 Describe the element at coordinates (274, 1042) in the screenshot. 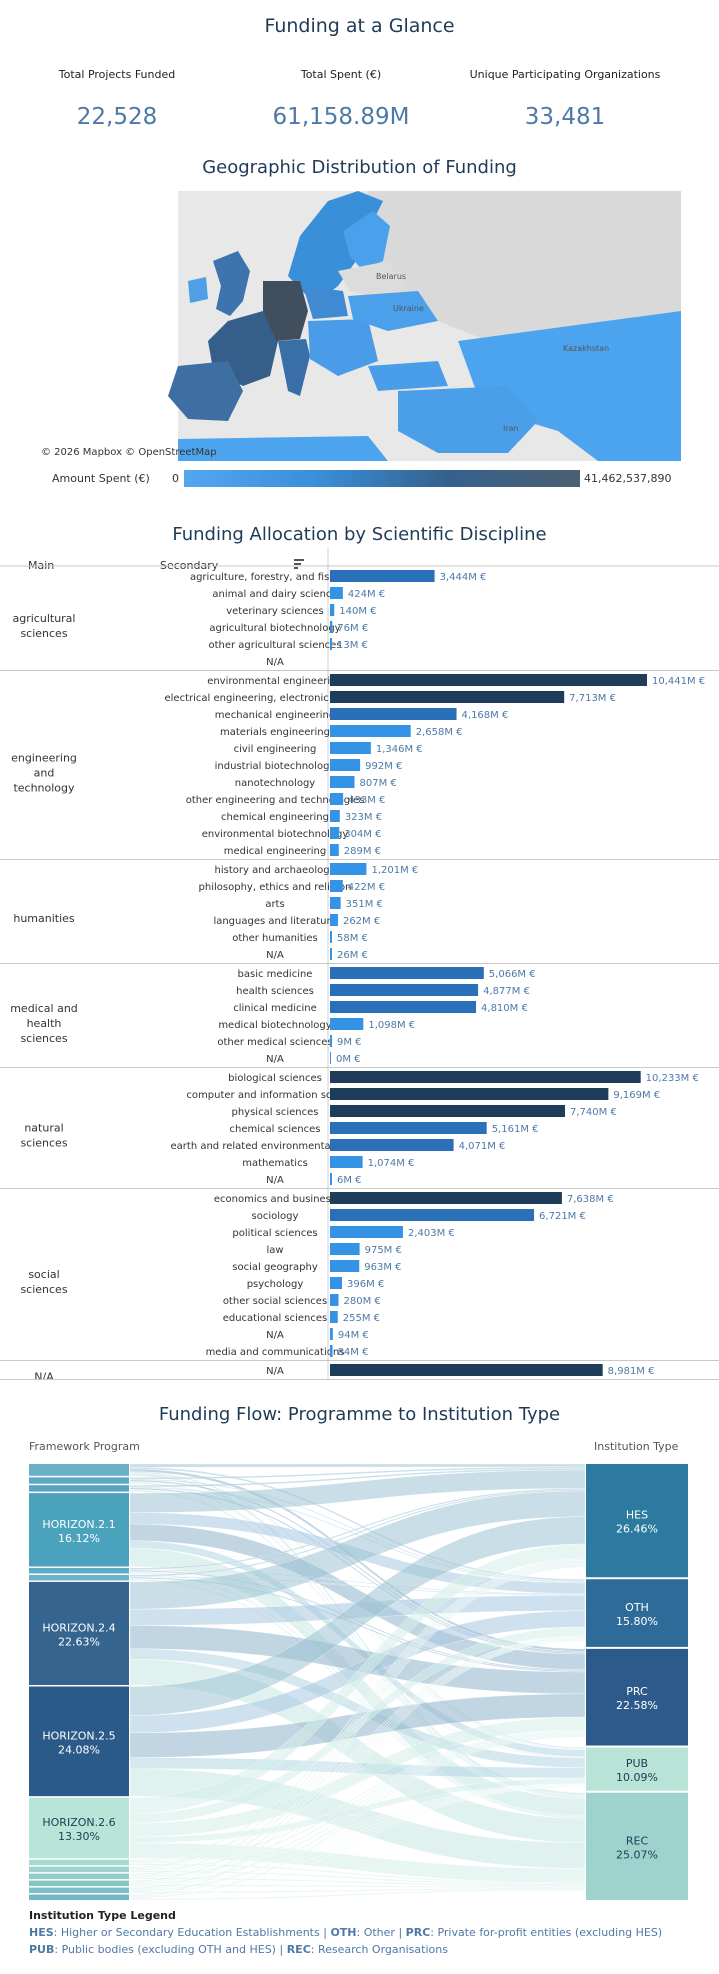

I see `secondary-label: other medical sciences` at that location.